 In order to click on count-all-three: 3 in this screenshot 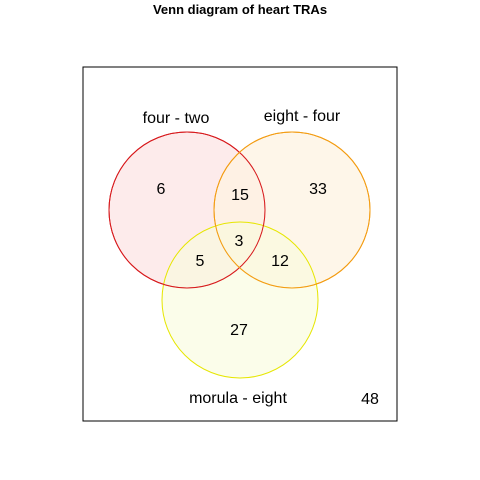, I will do `click(239, 241)`.